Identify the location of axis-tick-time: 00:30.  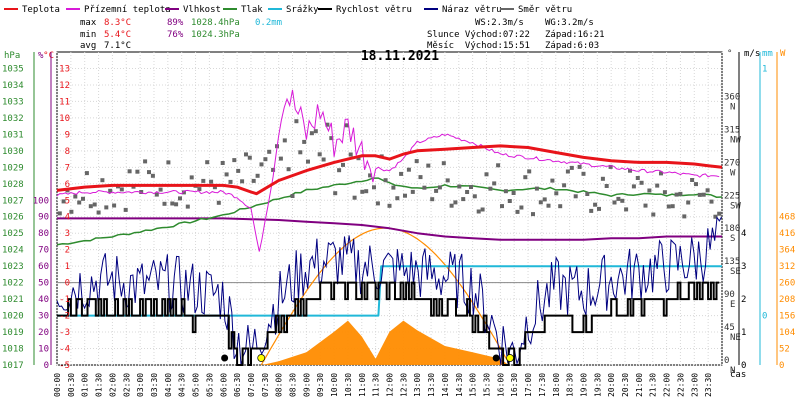
(71, 385).